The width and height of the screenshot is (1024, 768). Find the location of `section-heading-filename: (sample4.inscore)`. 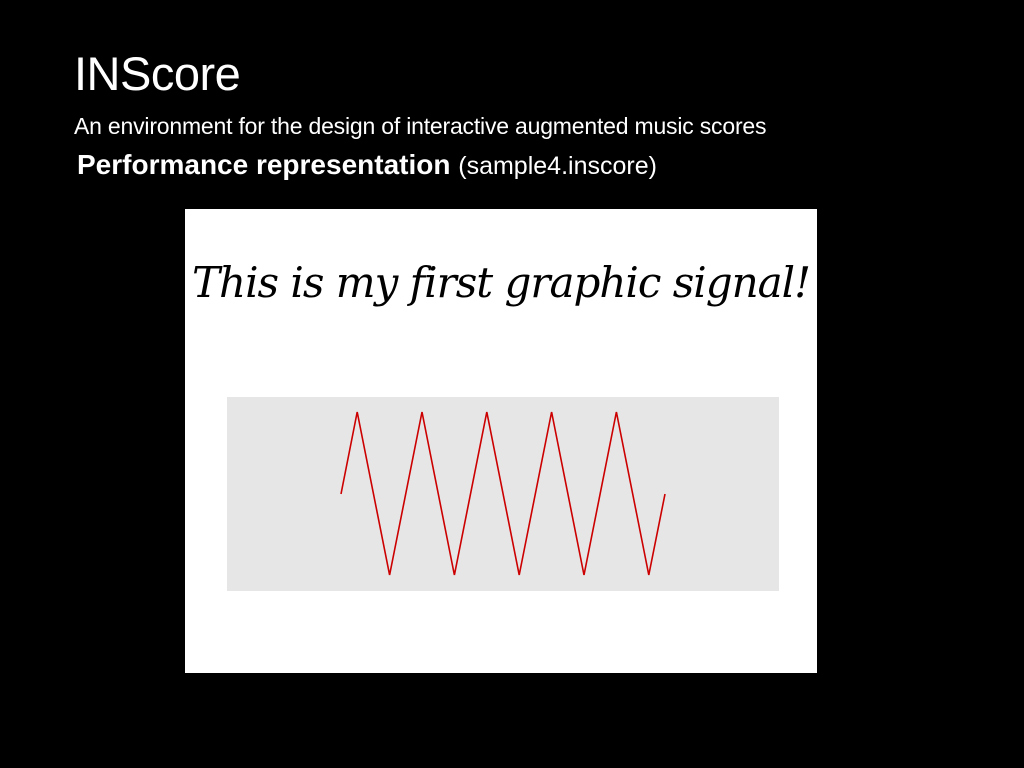

section-heading-filename: (sample4.inscore) is located at coordinates (557, 166).